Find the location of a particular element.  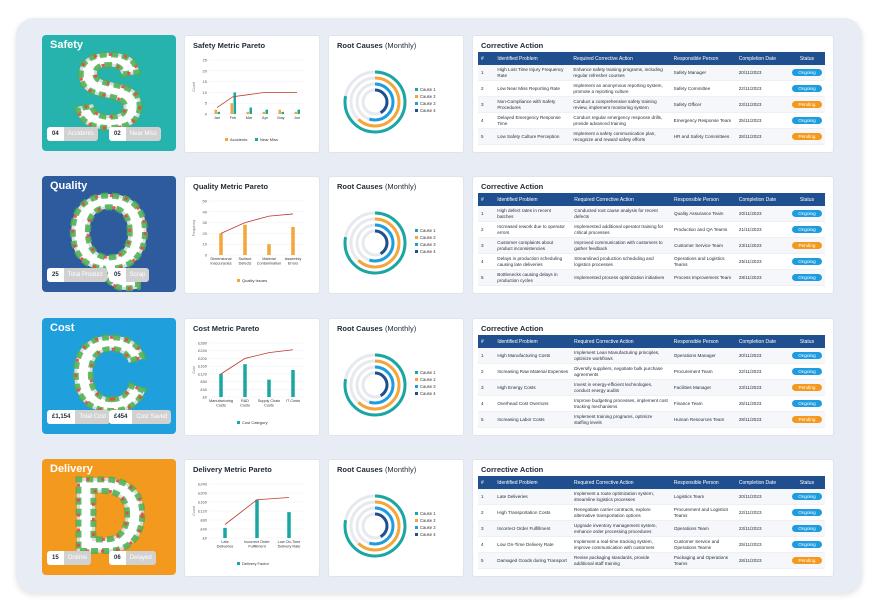

section-title: Quality is located at coordinates (69, 186).